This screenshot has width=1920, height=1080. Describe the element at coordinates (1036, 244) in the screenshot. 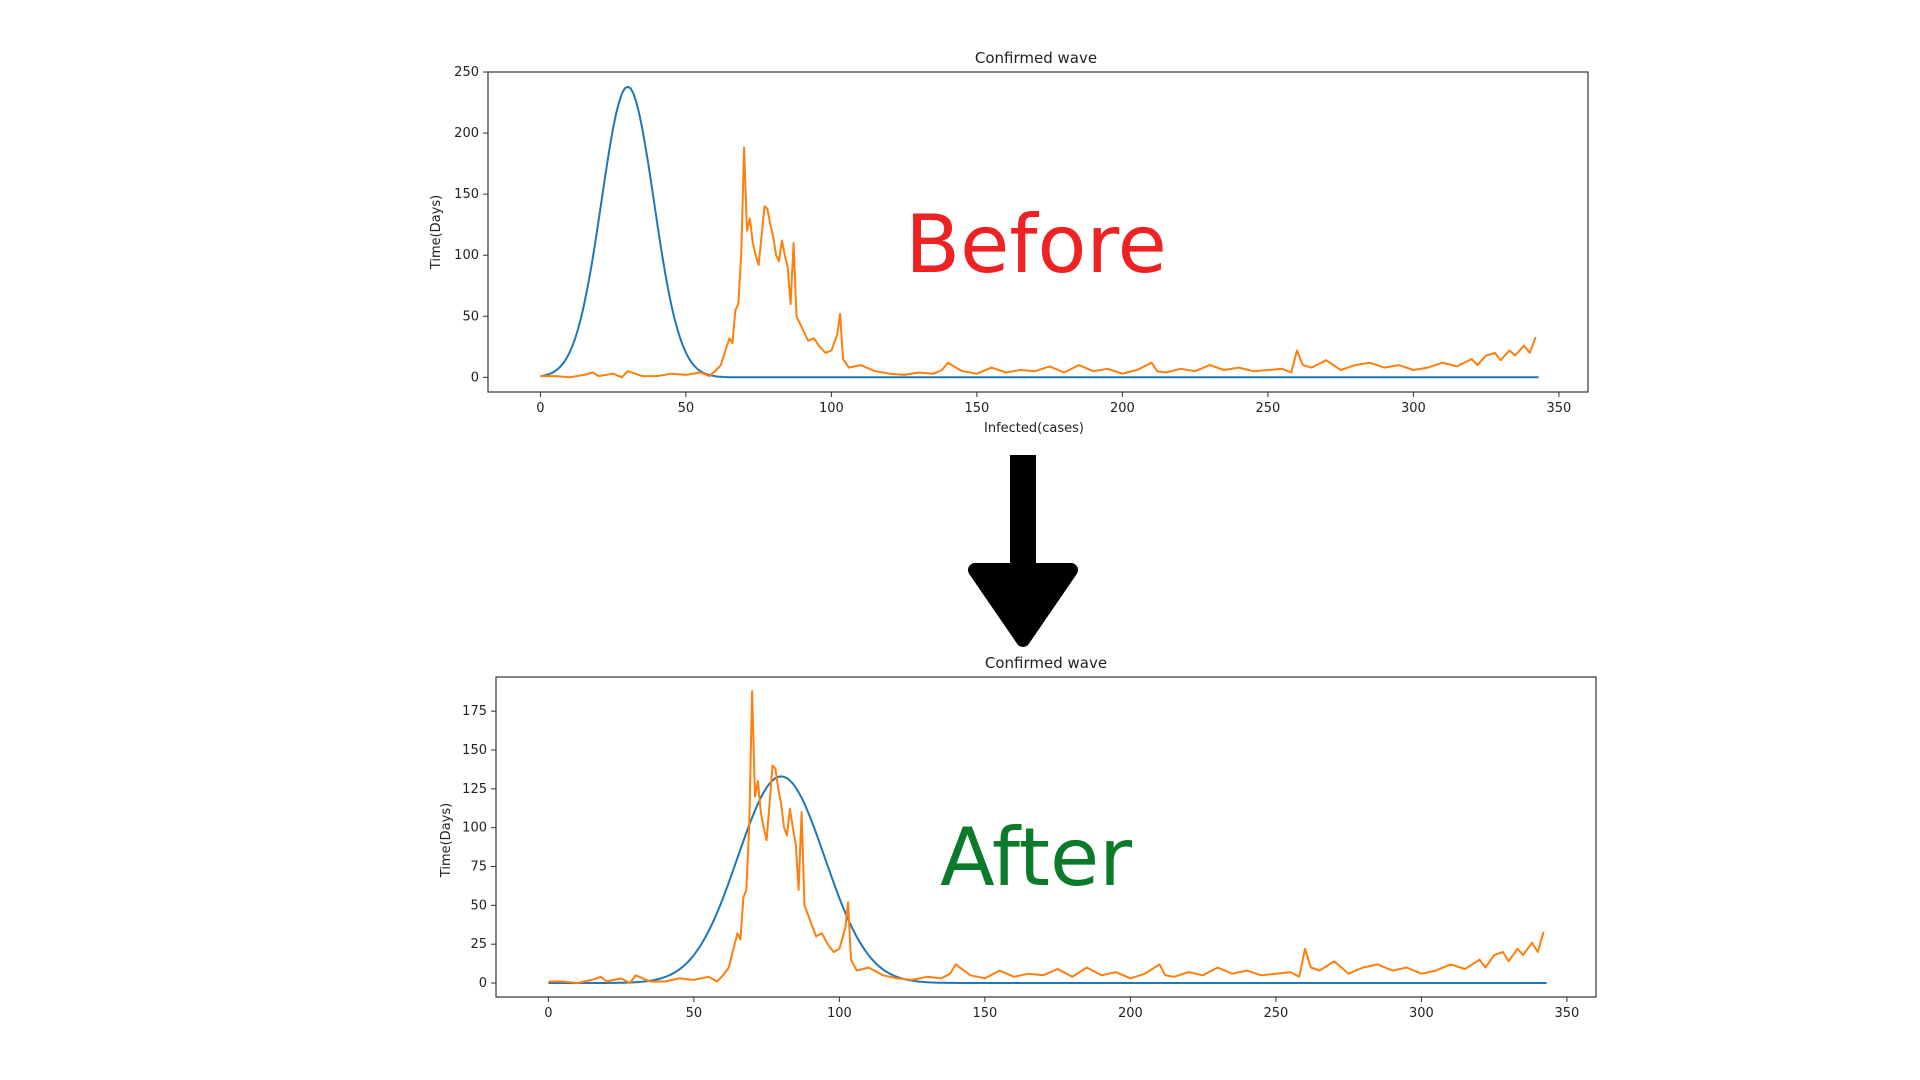

I see `before-label: Before` at that location.